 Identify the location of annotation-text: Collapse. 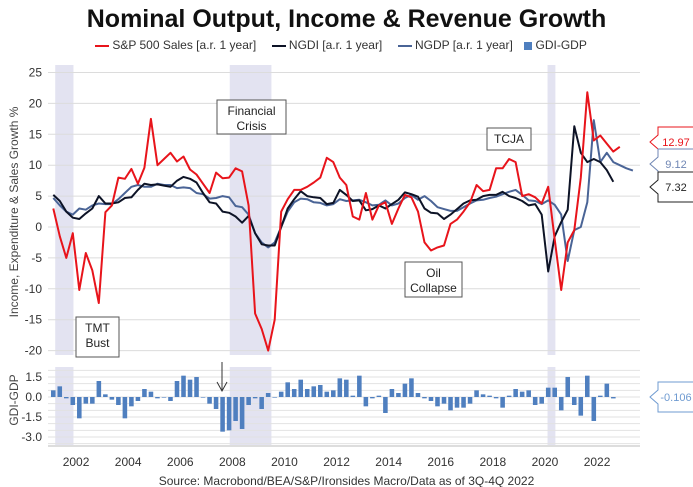
(433, 288).